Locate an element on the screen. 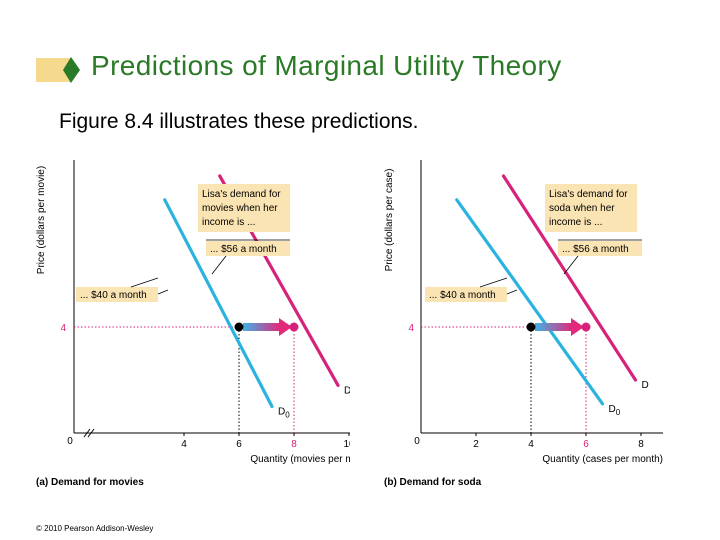 Image resolution: width=720 pixels, height=540 pixels. demand-curve-d is located at coordinates (569, 278).